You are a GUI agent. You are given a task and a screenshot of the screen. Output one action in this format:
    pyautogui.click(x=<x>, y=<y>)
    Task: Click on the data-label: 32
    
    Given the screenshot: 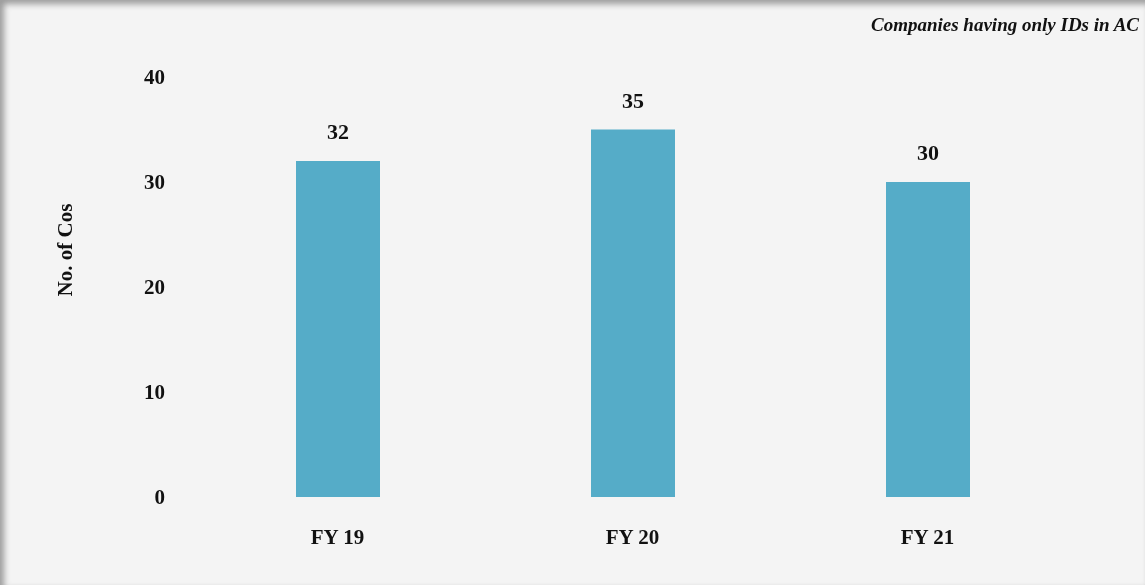 What is the action you would take?
    pyautogui.click(x=338, y=131)
    